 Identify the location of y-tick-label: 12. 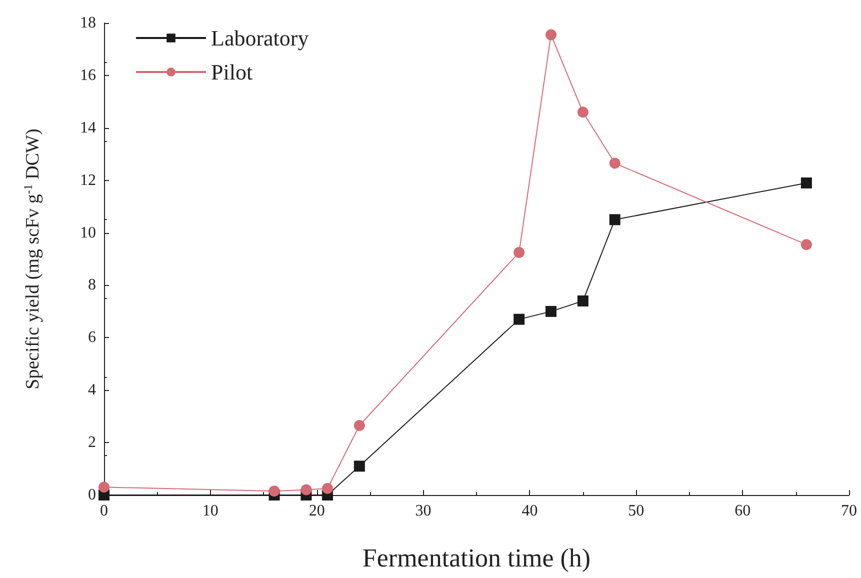
(88, 180).